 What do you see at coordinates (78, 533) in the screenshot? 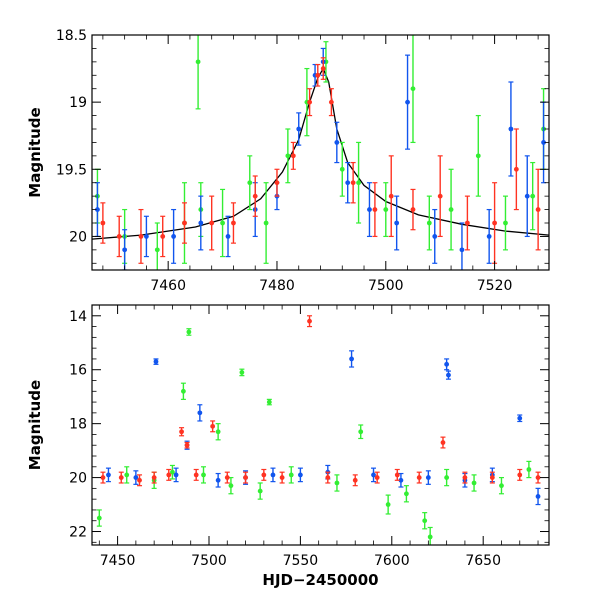
I see `y-tick-label: 22` at bounding box center [78, 533].